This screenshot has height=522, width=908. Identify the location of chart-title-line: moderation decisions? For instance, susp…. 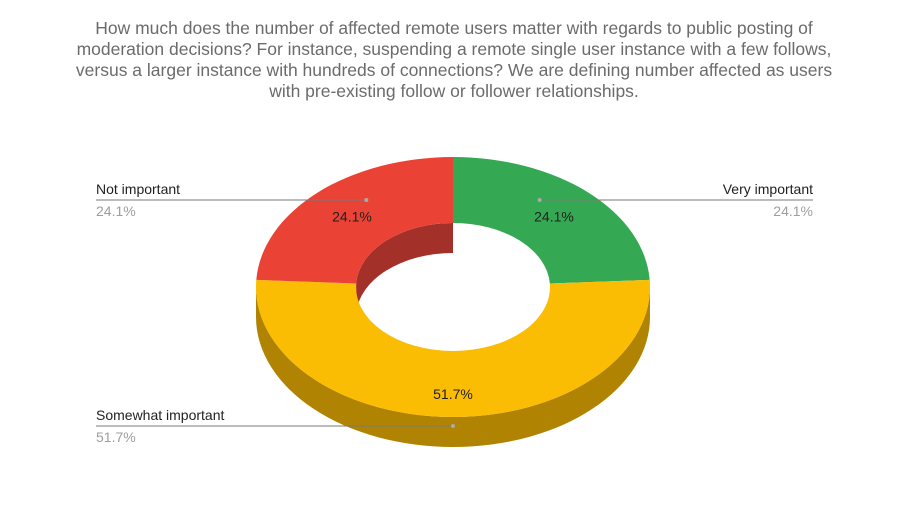
(454, 49).